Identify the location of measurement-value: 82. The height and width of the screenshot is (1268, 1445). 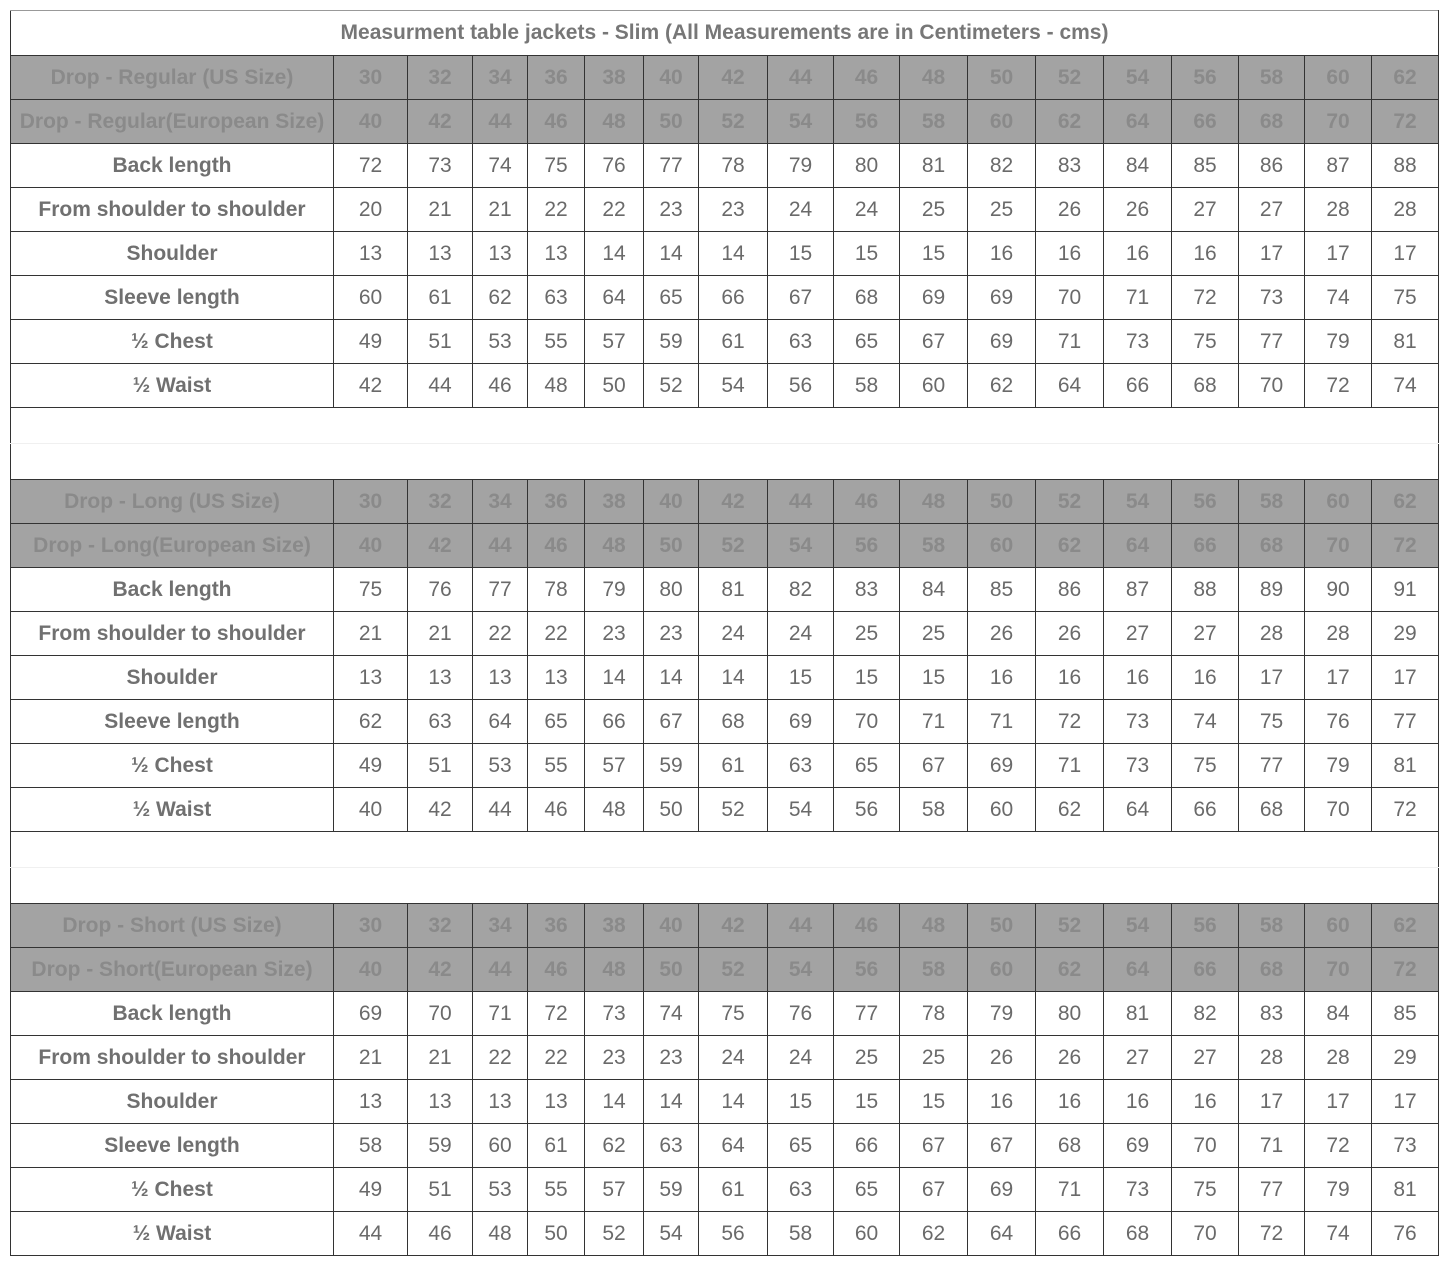
(1205, 1013).